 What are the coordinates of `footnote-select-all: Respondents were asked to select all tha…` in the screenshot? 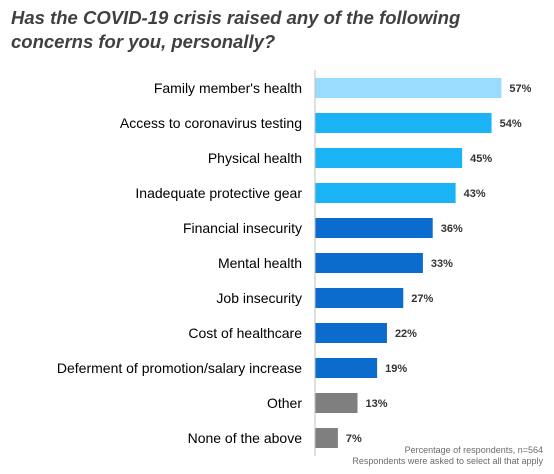 It's located at (447, 461).